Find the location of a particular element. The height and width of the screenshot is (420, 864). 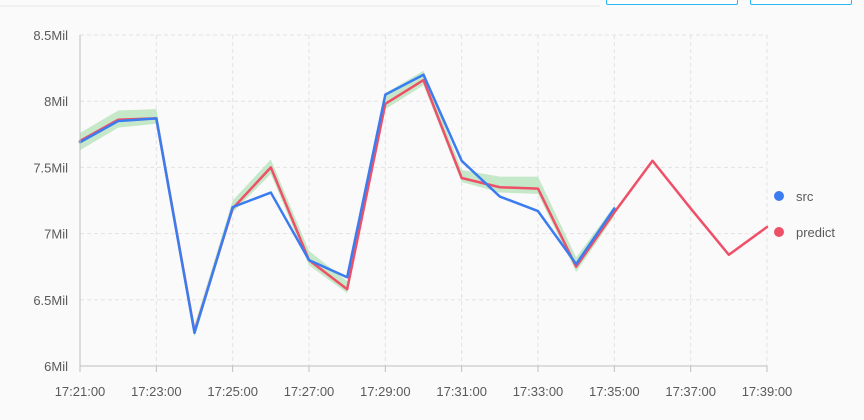

x-tick-label: 17:35:00 is located at coordinates (614, 391).